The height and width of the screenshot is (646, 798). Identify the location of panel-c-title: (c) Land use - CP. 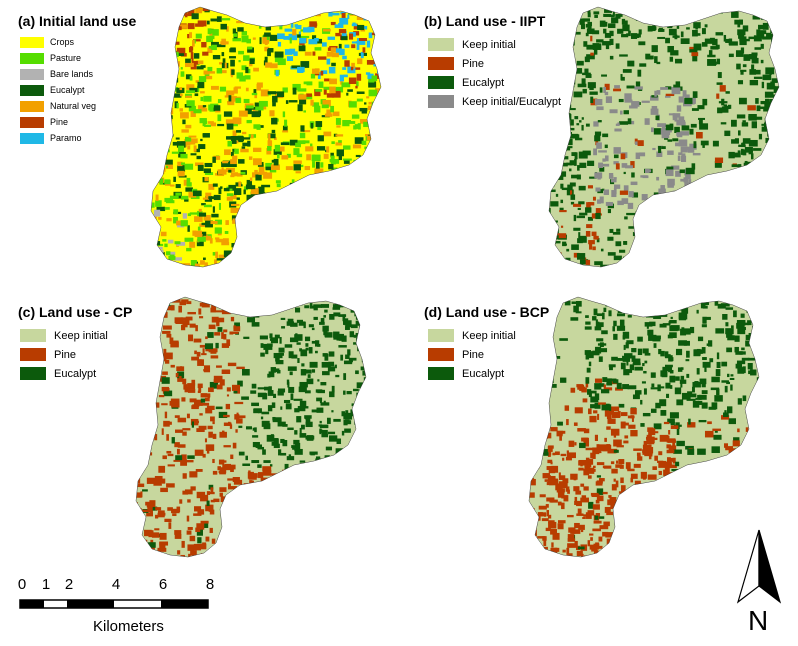
(75, 312).